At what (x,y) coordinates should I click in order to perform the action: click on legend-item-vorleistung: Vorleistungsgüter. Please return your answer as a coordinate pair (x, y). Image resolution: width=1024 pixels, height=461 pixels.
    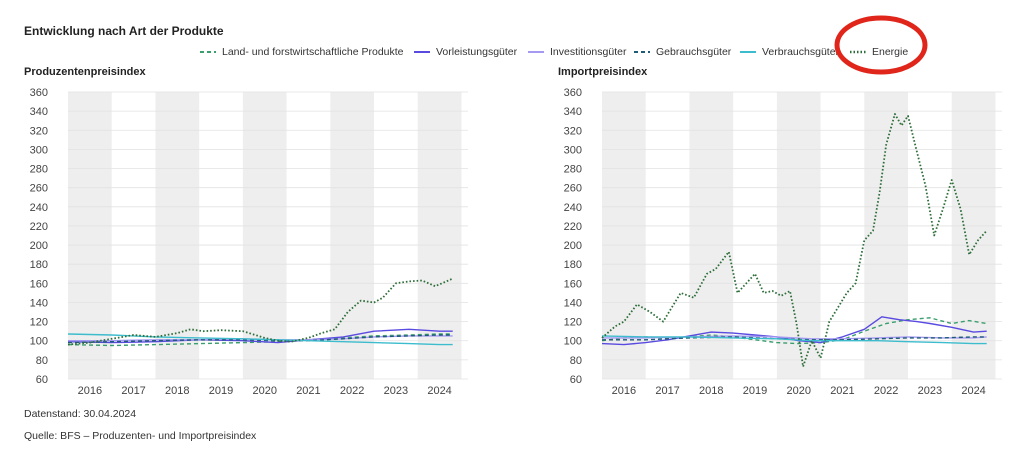
    Looking at the image, I should click on (465, 52).